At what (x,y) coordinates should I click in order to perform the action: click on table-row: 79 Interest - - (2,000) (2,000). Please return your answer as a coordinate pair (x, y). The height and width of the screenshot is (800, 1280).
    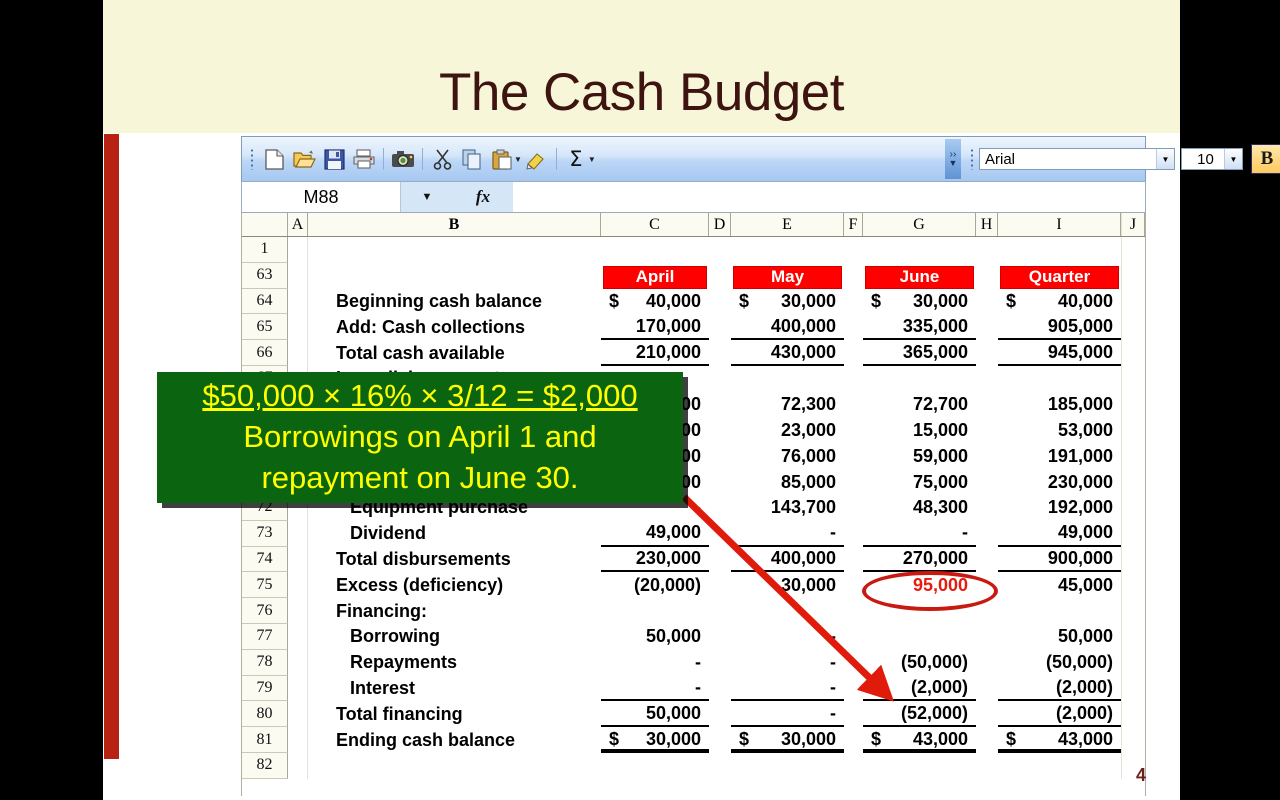
    Looking at the image, I should click on (693, 688).